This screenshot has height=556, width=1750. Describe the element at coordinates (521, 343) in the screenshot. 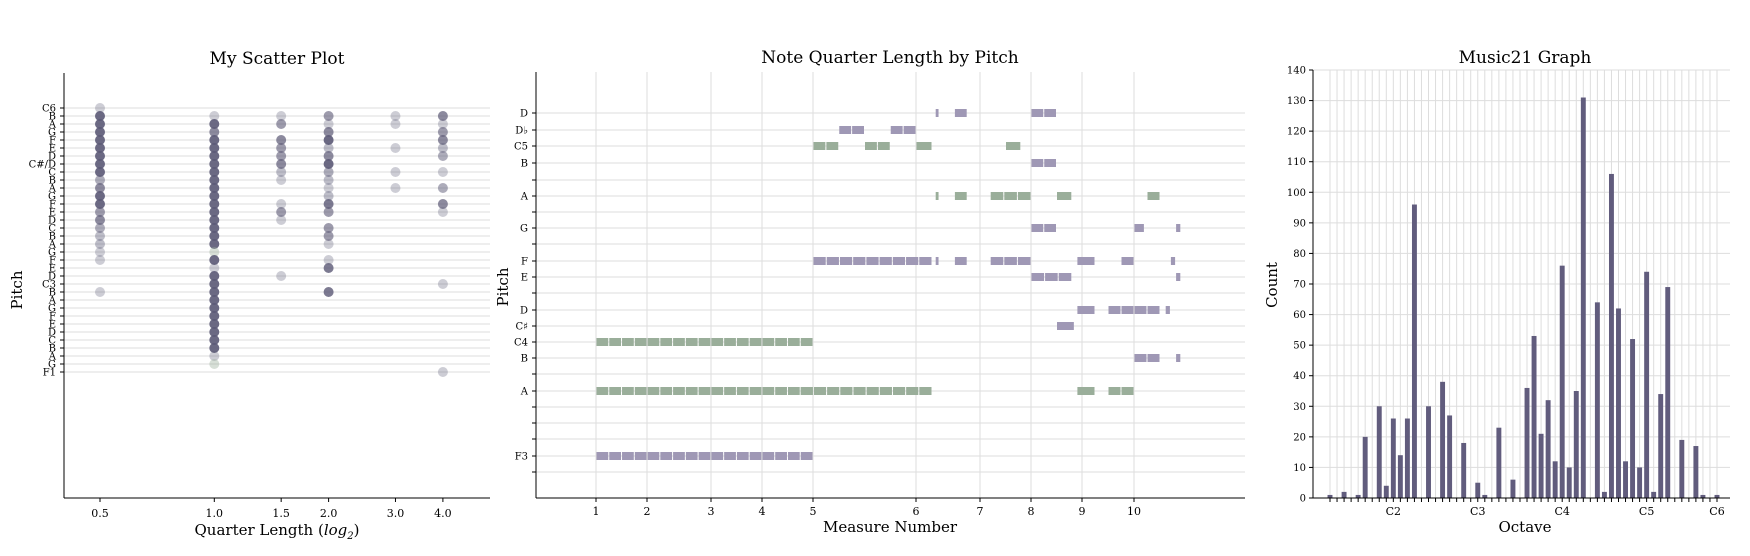

I see `timeline-y-tick-label: C4` at that location.